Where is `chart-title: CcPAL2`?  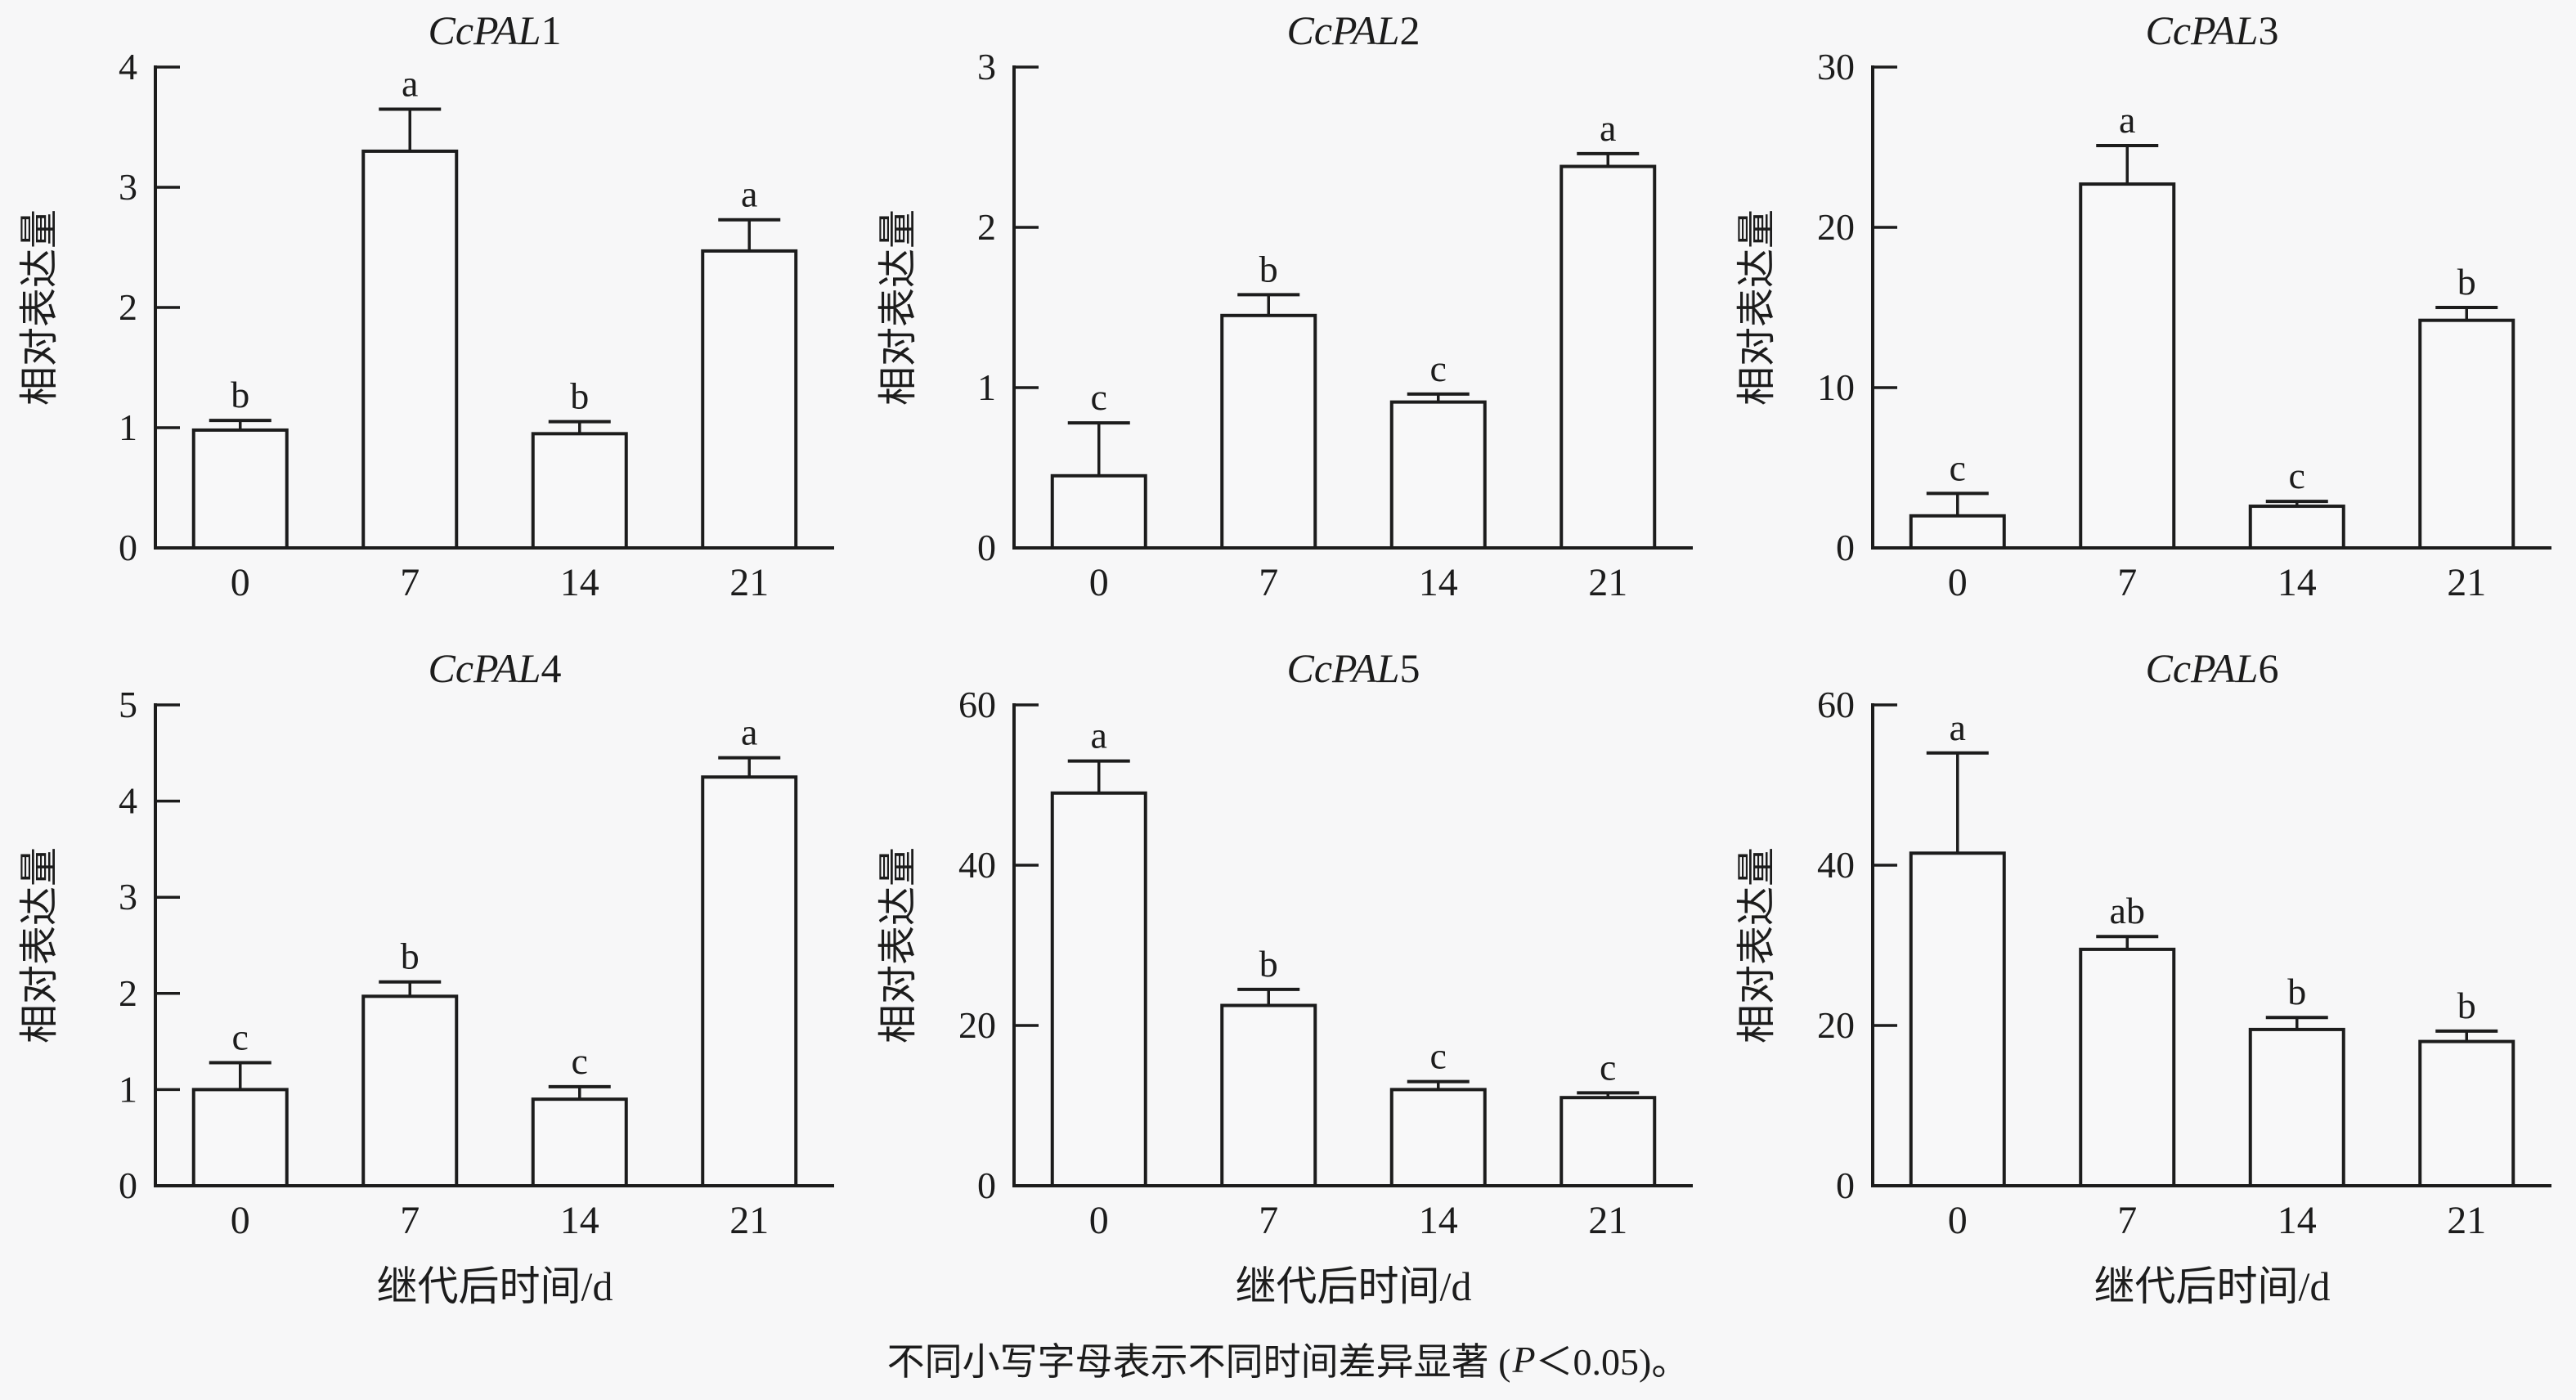 chart-title: CcPAL2 is located at coordinates (1354, 30).